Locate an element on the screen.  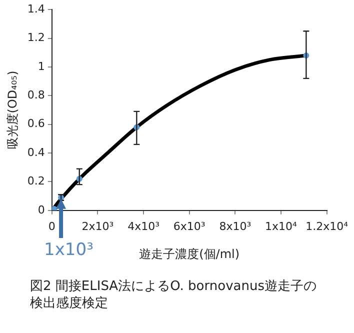
x-tick-label: 1.2x10⁴ is located at coordinates (327, 226).